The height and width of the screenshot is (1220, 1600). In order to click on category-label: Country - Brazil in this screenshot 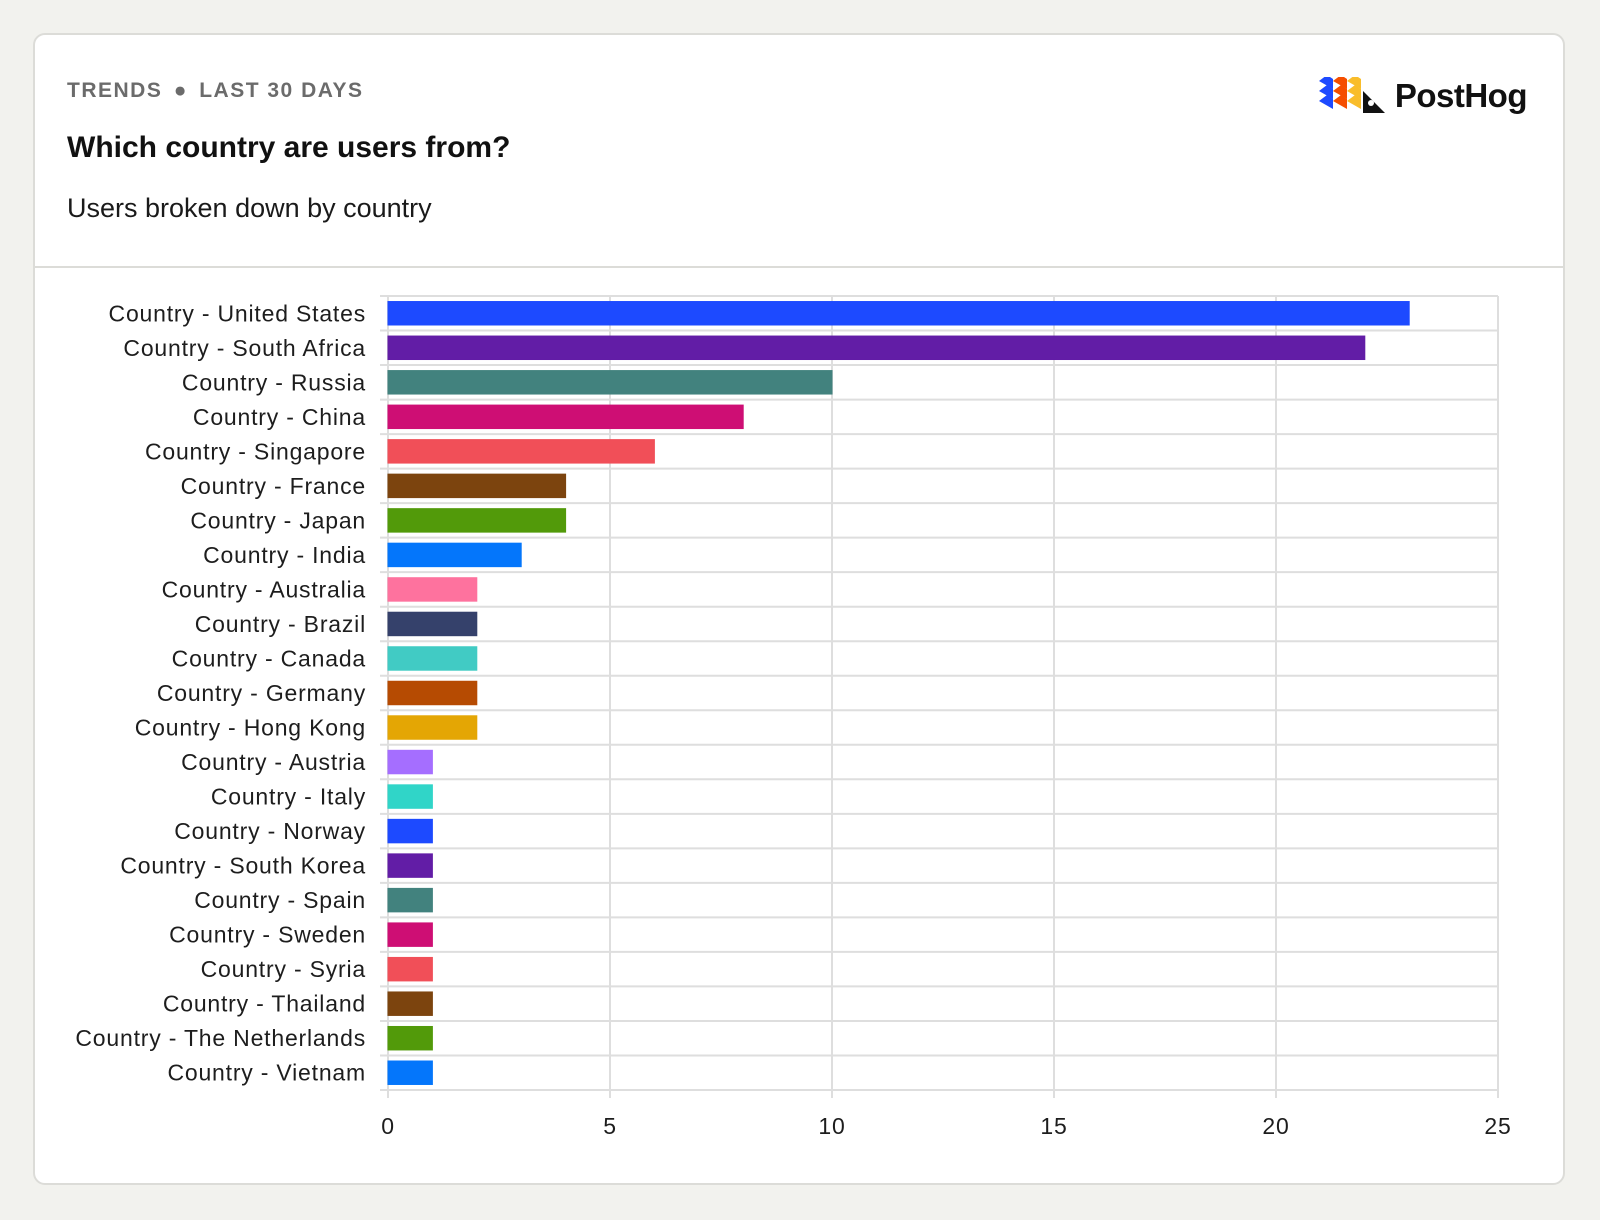, I will do `click(280, 624)`.